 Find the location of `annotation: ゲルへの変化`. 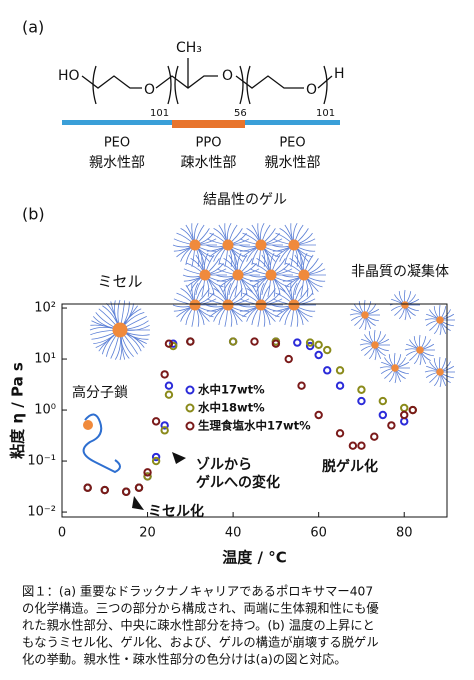

annotation: ゲルへの変化 is located at coordinates (238, 482).